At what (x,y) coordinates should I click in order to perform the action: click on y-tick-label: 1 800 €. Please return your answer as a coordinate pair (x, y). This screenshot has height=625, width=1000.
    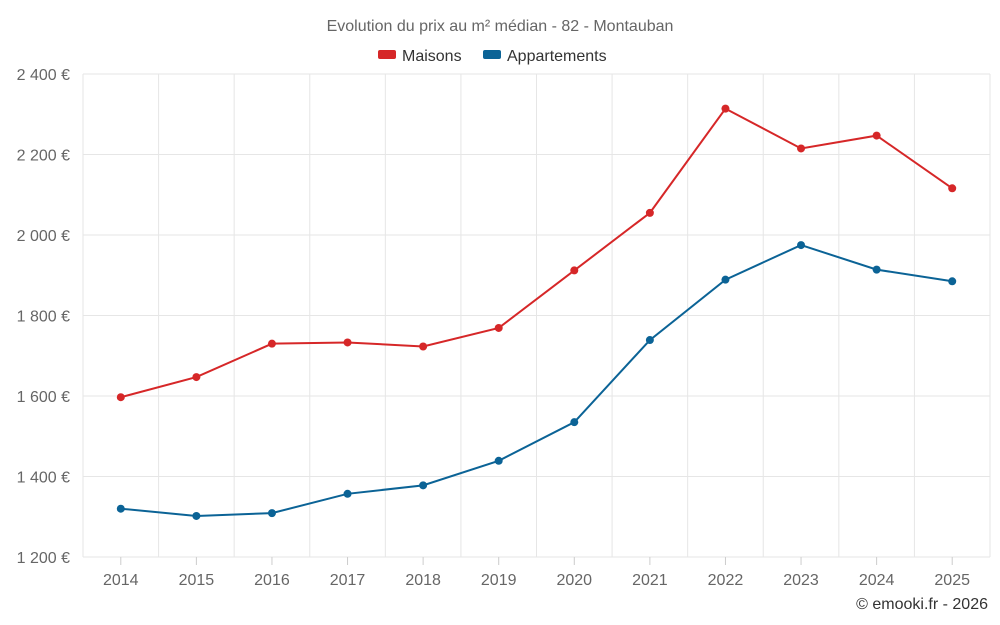
    Looking at the image, I should click on (43, 317).